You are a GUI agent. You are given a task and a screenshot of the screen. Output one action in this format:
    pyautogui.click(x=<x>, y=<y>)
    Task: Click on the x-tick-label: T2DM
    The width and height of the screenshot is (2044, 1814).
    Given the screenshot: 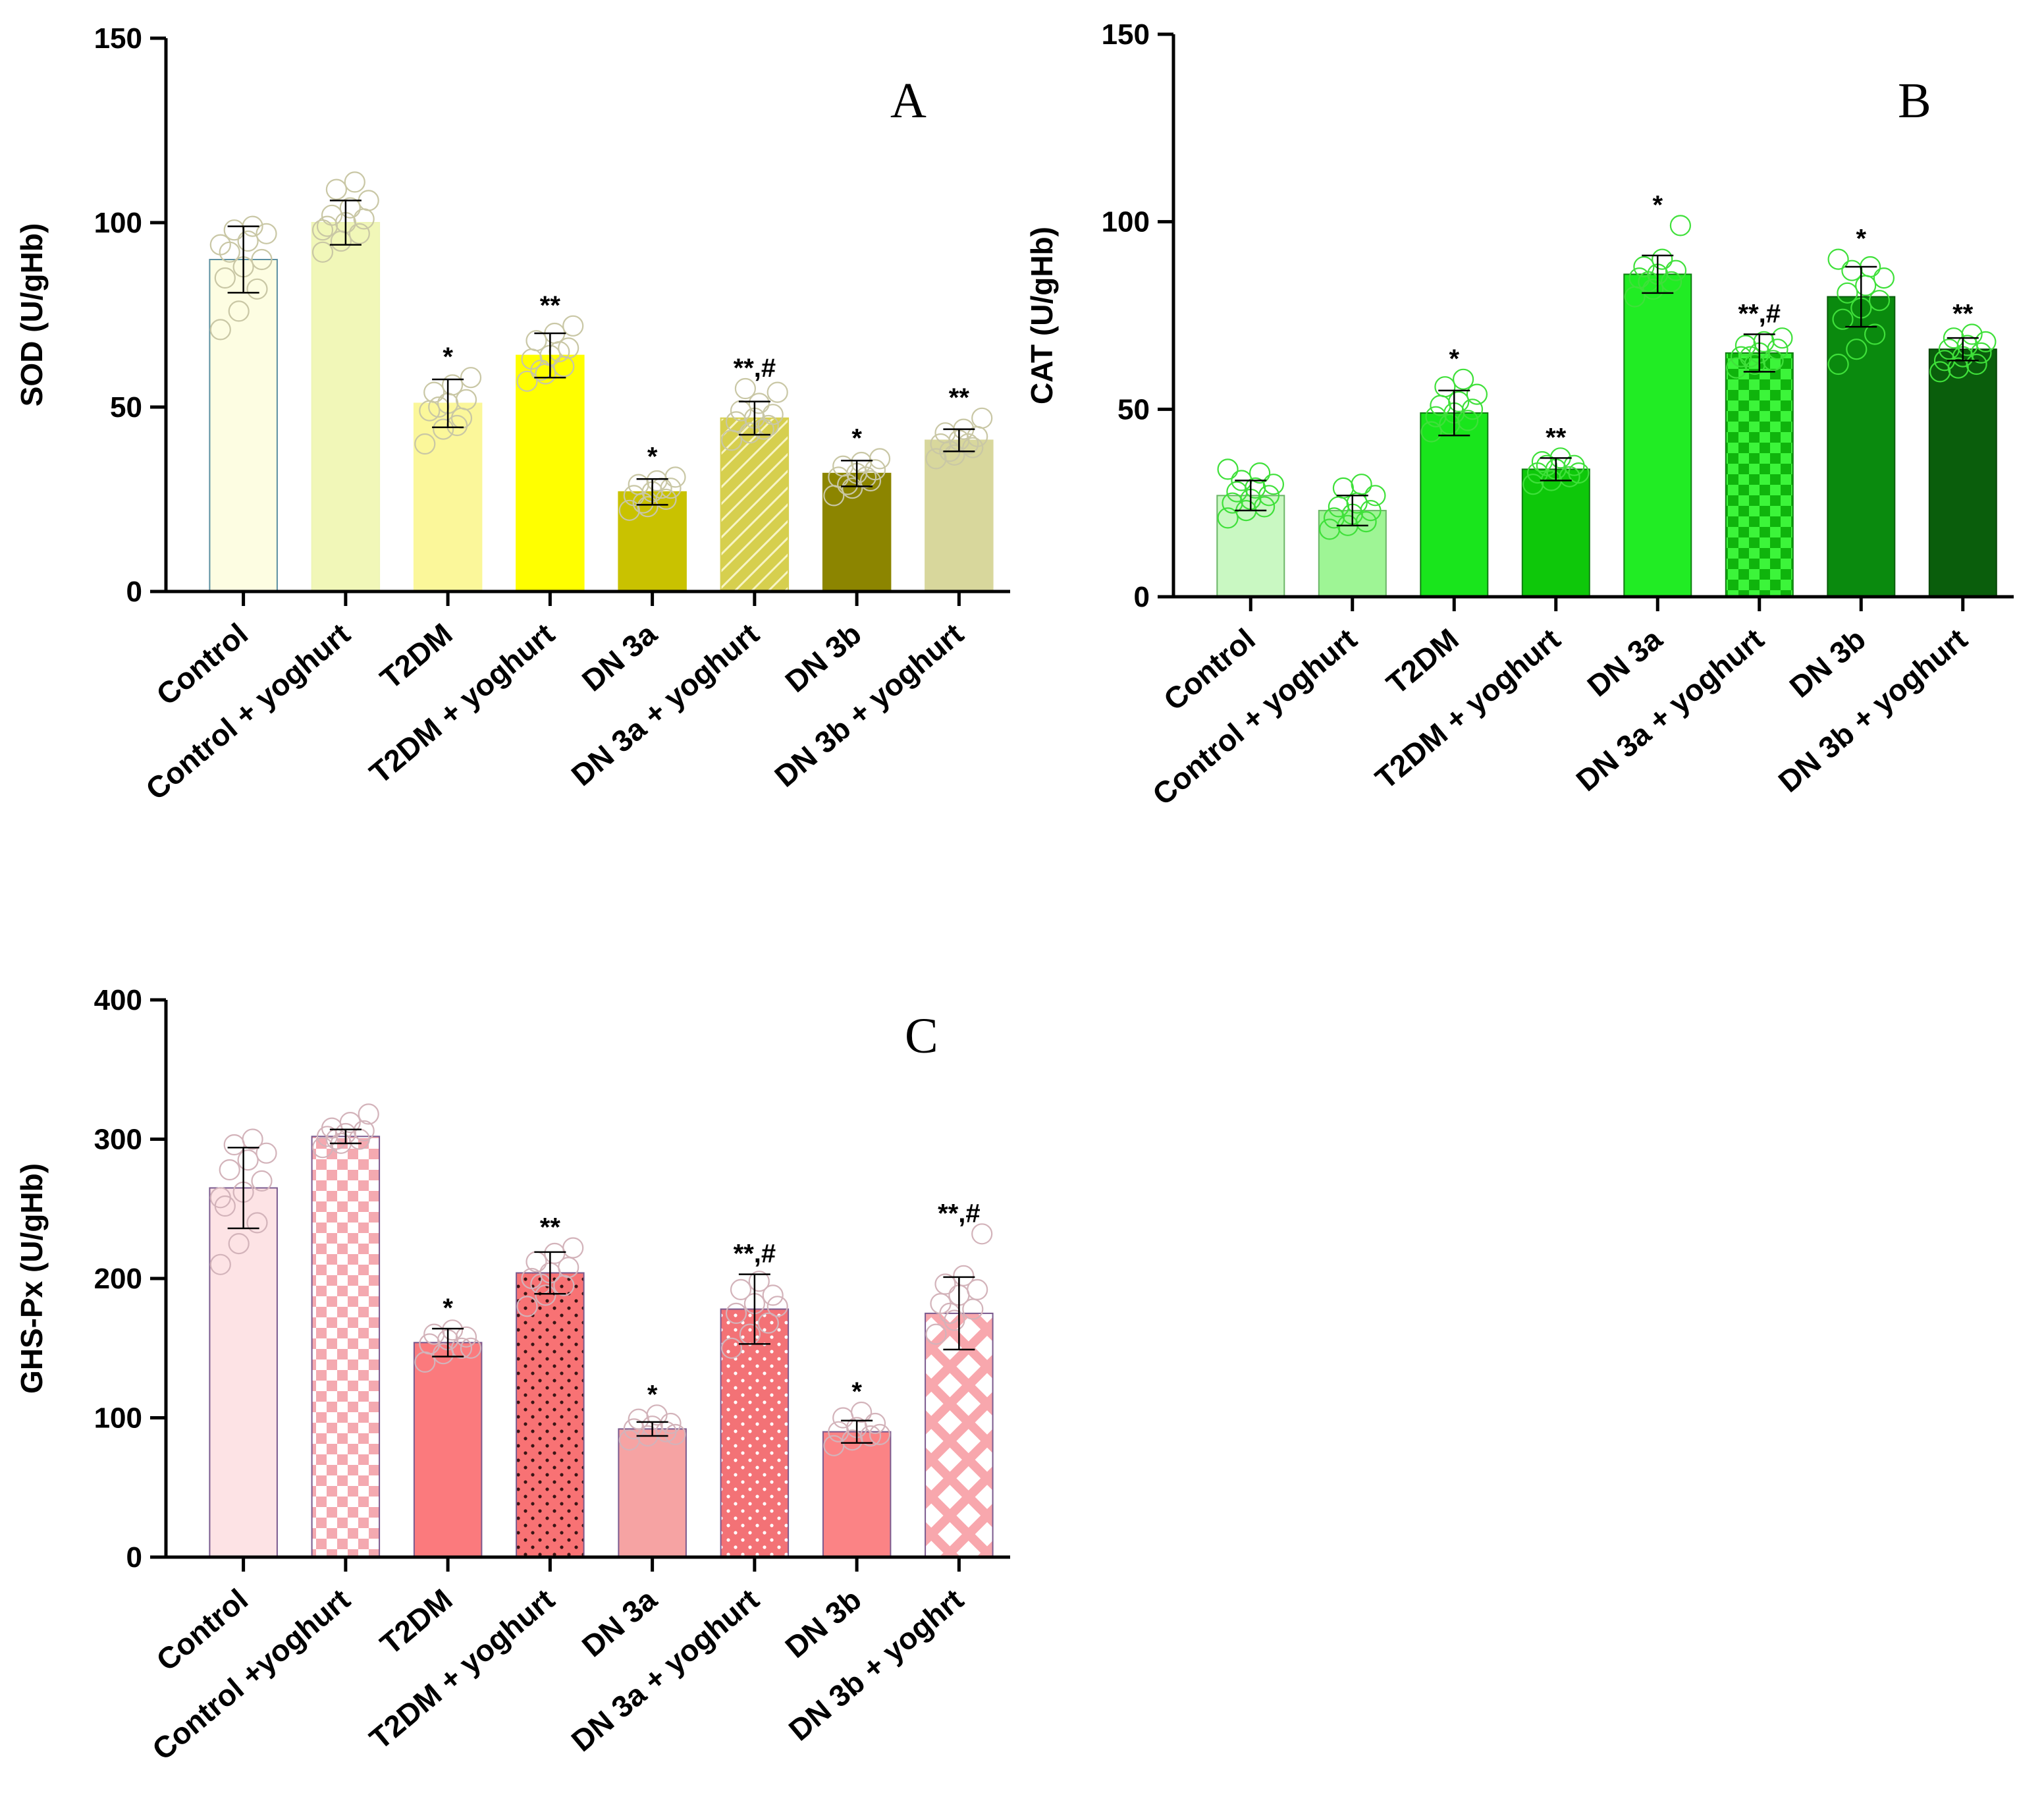 What is the action you would take?
    pyautogui.click(x=1422, y=661)
    